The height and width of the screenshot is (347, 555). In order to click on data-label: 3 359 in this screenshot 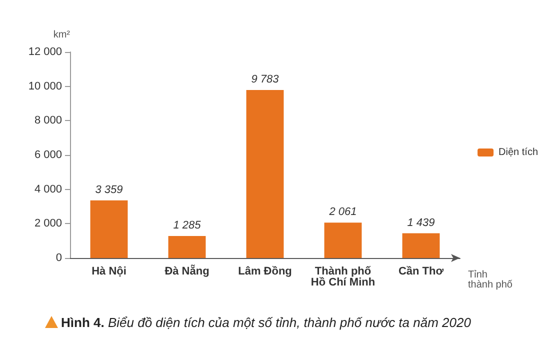, I will do `click(109, 190)`.